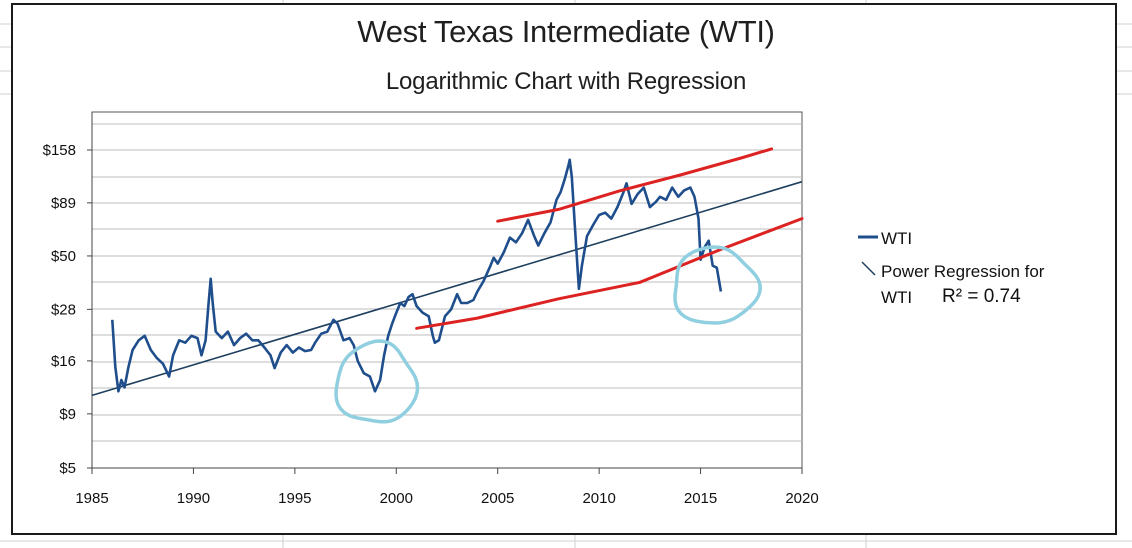  Describe the element at coordinates (635, 185) in the screenshot. I see `upper-channel-band` at that location.